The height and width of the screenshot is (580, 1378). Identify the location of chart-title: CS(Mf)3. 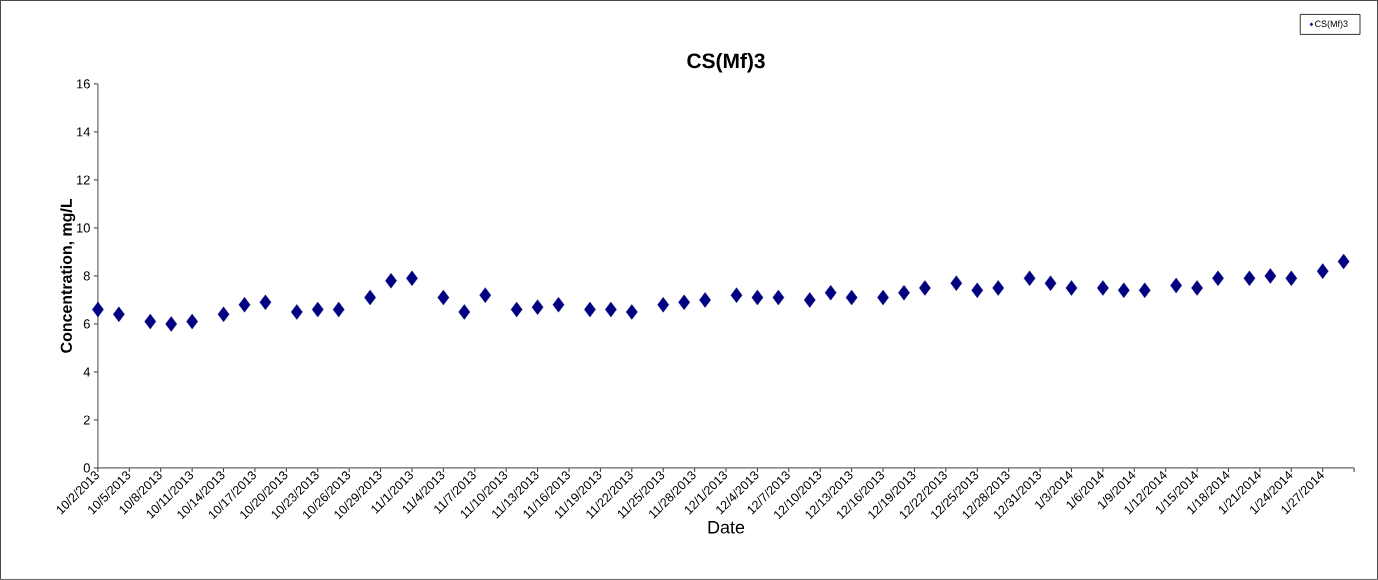
(726, 62).